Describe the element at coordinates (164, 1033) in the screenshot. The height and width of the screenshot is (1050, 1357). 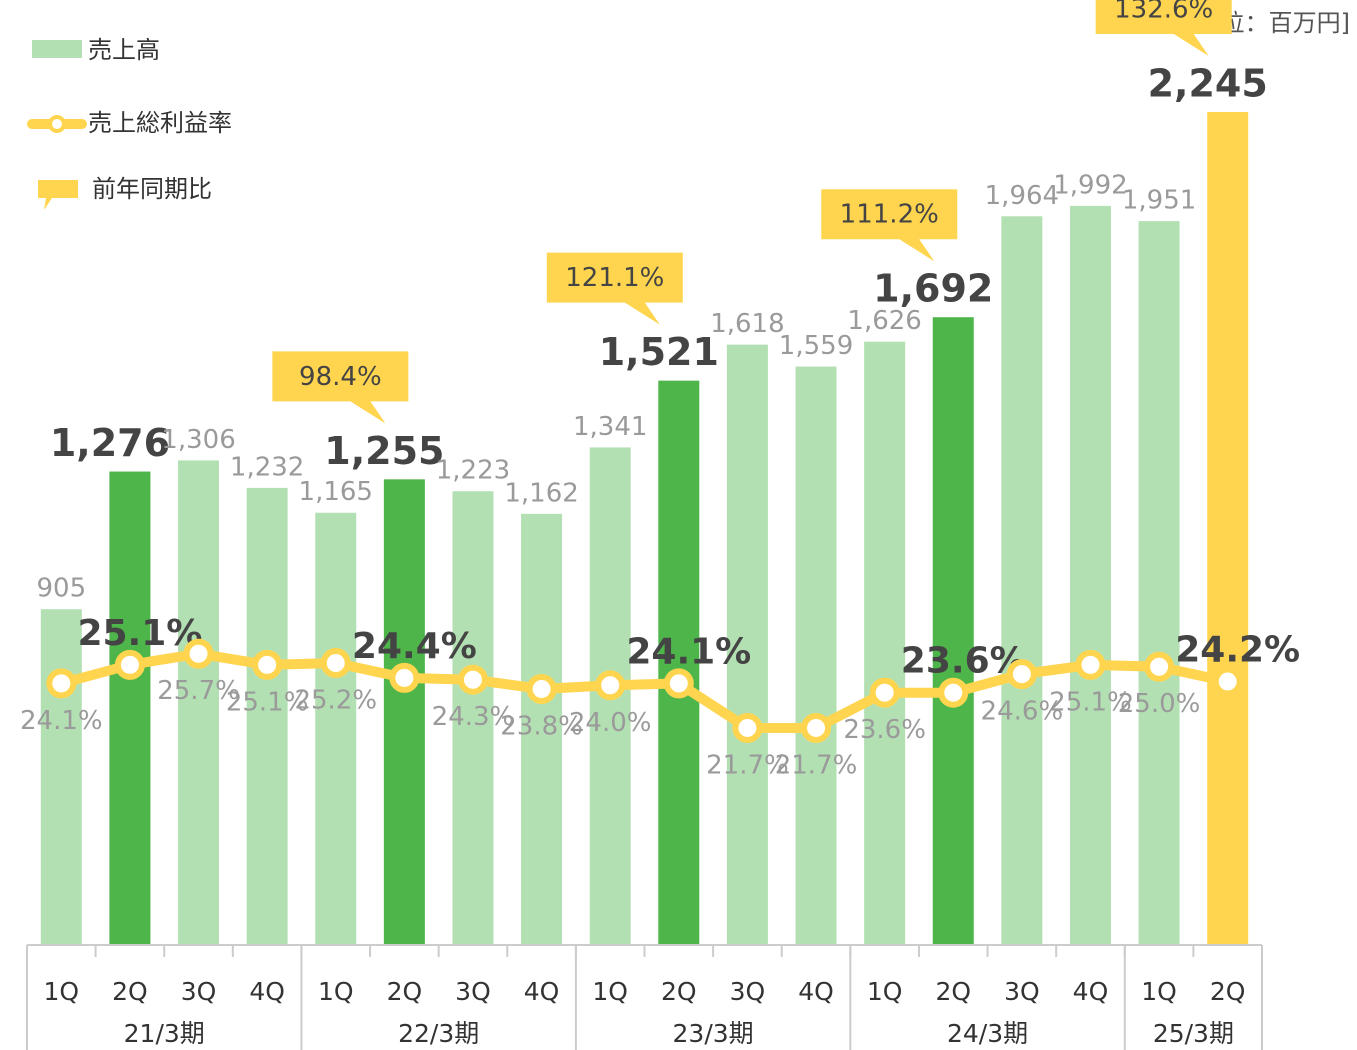
I see `group-label: 21/3期` at that location.